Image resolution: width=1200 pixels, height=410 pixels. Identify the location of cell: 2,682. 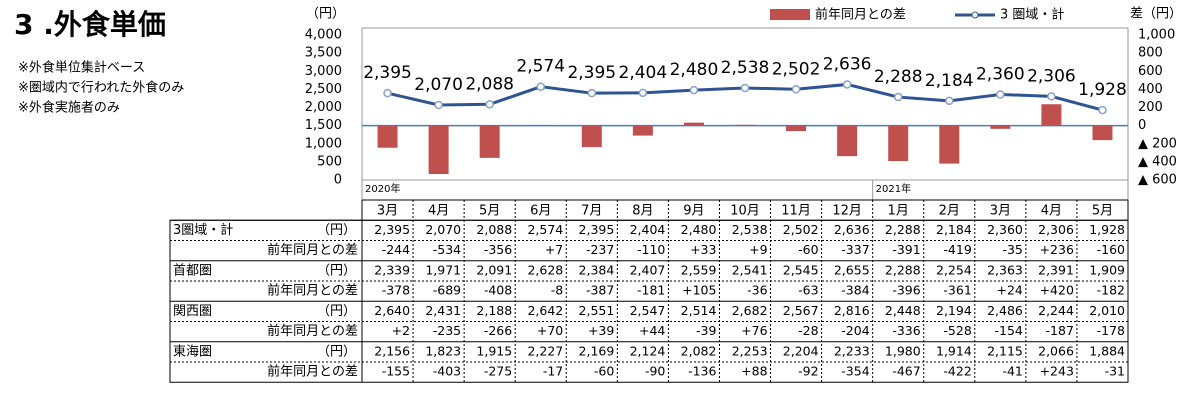
(750, 310).